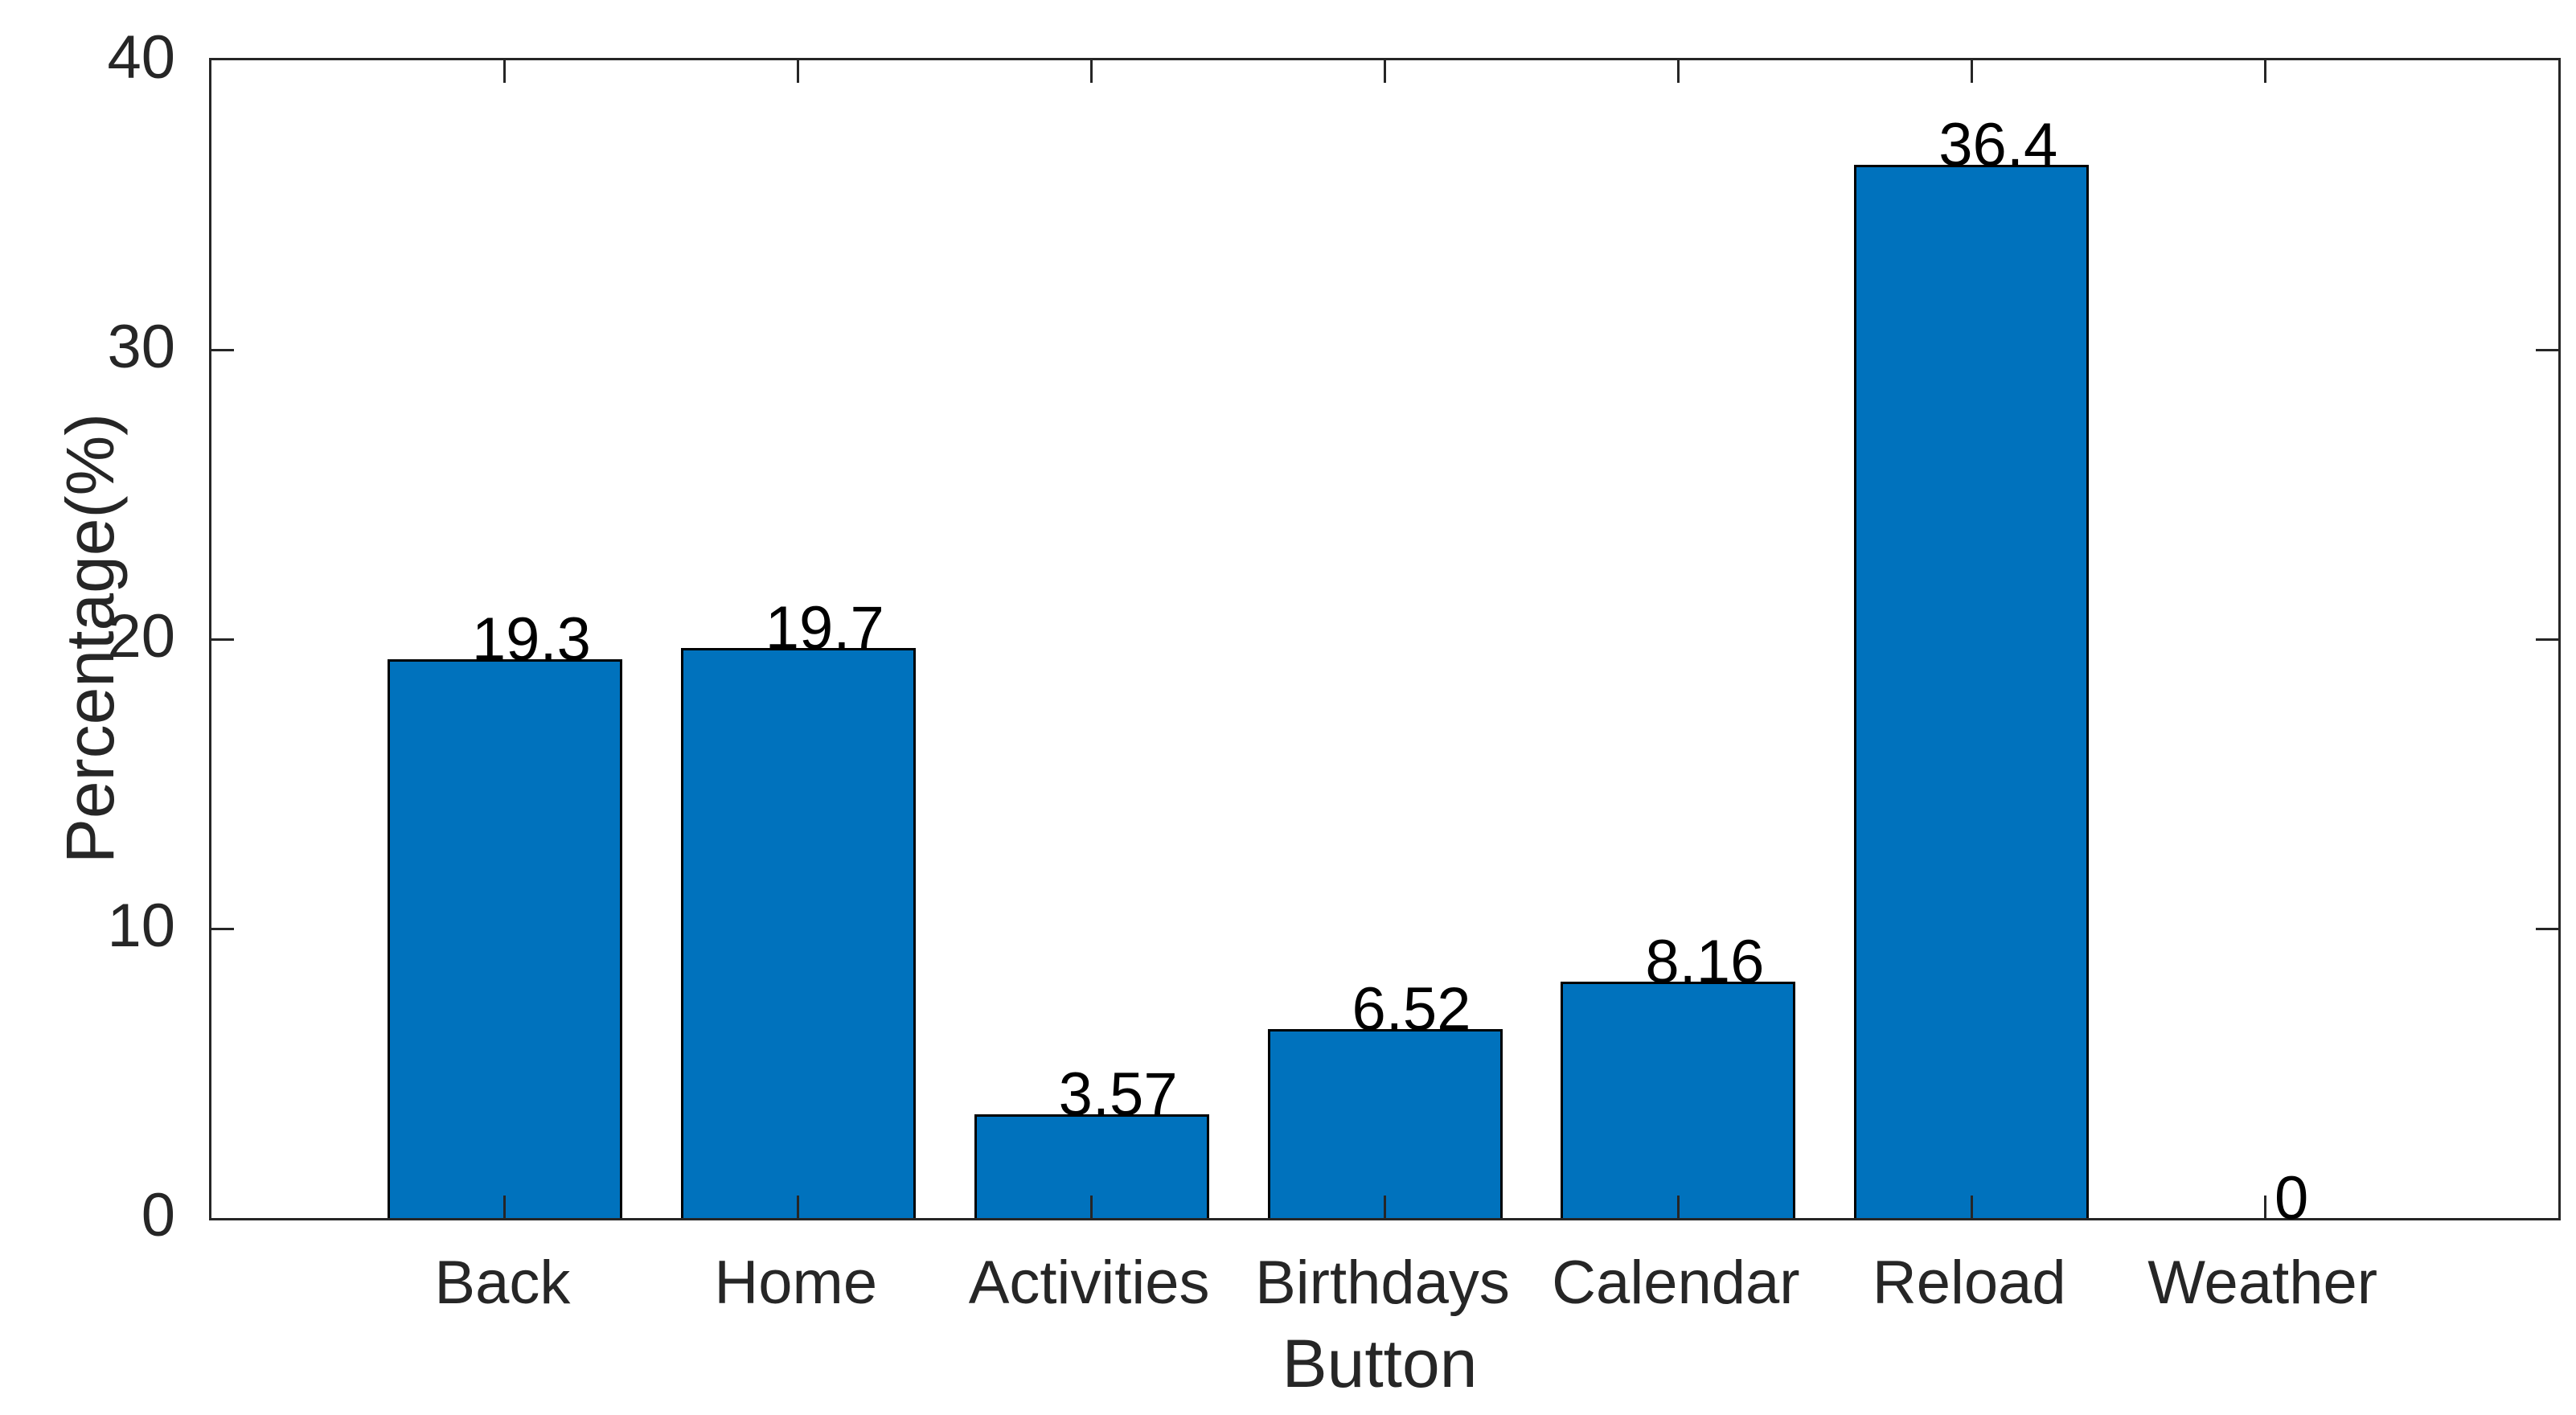  I want to click on x-bottom-tick-activities, so click(1091, 1207).